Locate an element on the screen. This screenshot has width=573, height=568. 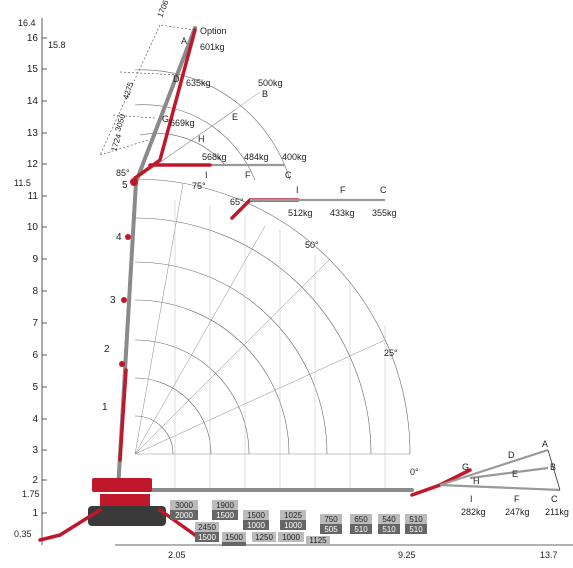
dim-4275: 4275 is located at coordinates (128, 90).